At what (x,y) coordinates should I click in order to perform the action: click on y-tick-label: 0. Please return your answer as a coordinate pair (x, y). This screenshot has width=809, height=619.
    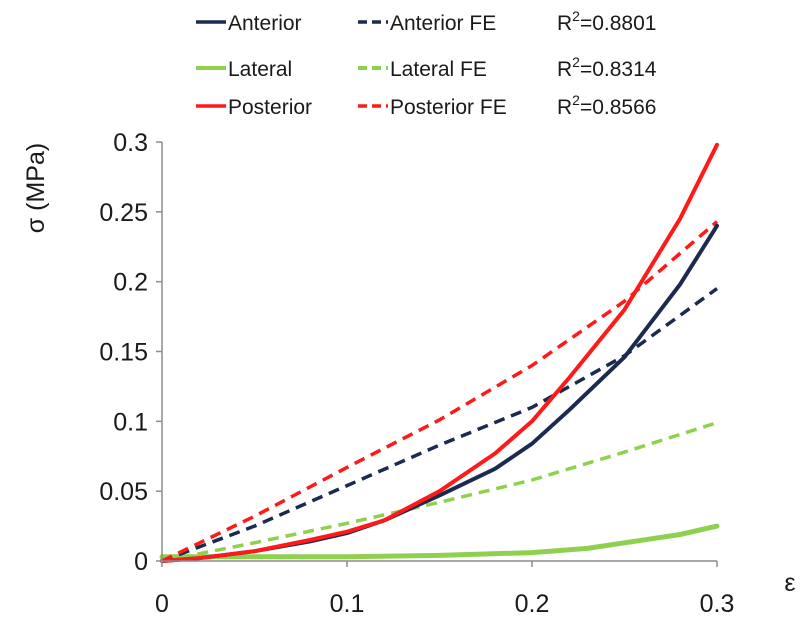
    Looking at the image, I should click on (141, 562).